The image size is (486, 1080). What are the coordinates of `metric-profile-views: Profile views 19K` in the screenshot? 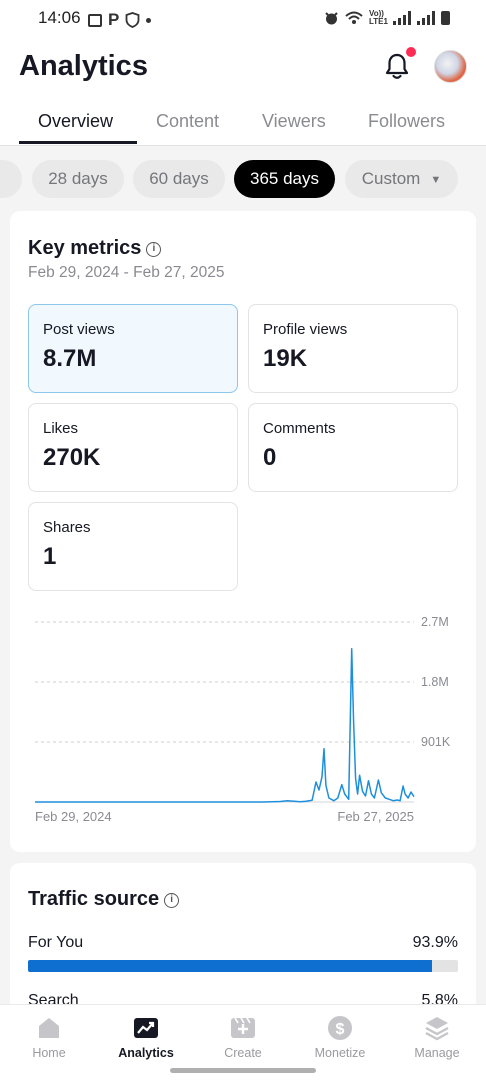 It's located at (353, 348).